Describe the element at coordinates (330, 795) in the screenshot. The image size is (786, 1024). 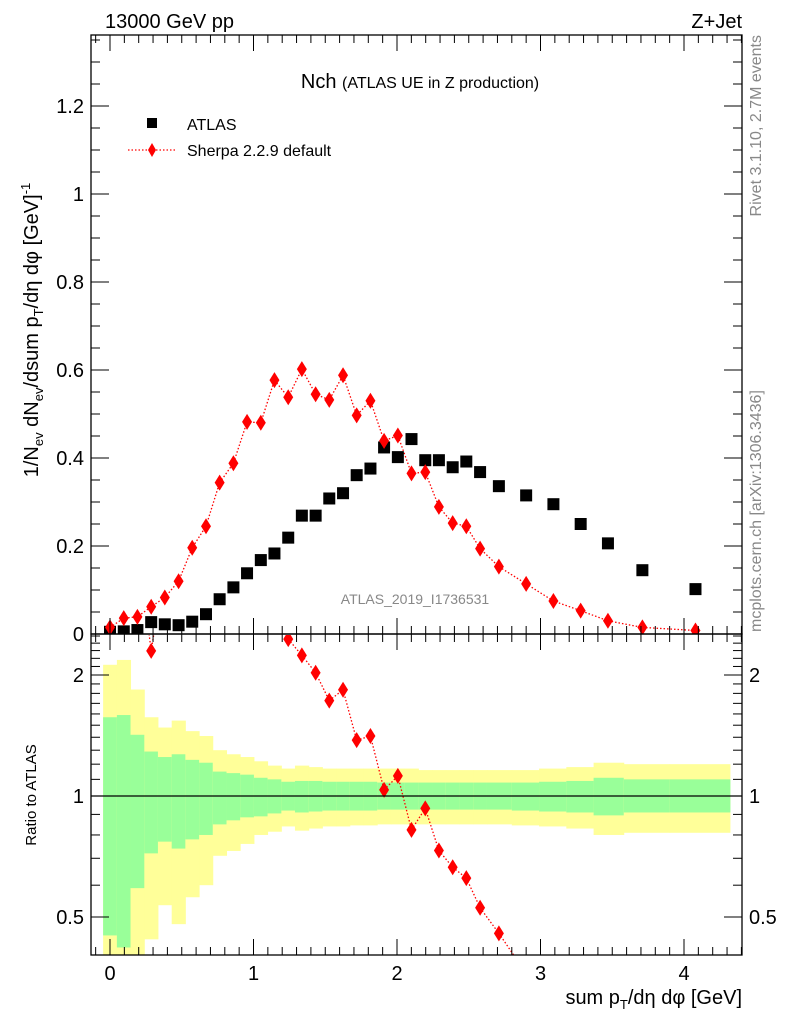
I see `ratio-marks` at that location.